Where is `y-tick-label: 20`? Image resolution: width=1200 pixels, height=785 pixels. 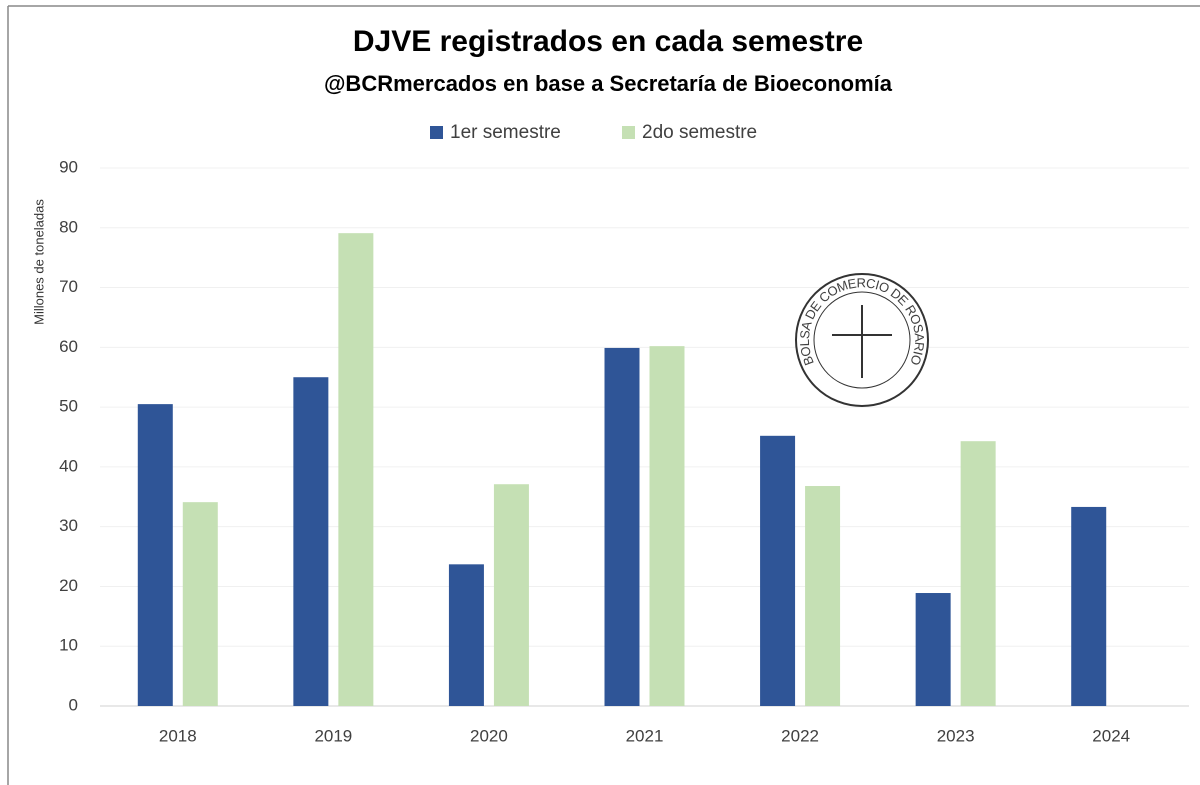
y-tick-label: 20 is located at coordinates (68, 585).